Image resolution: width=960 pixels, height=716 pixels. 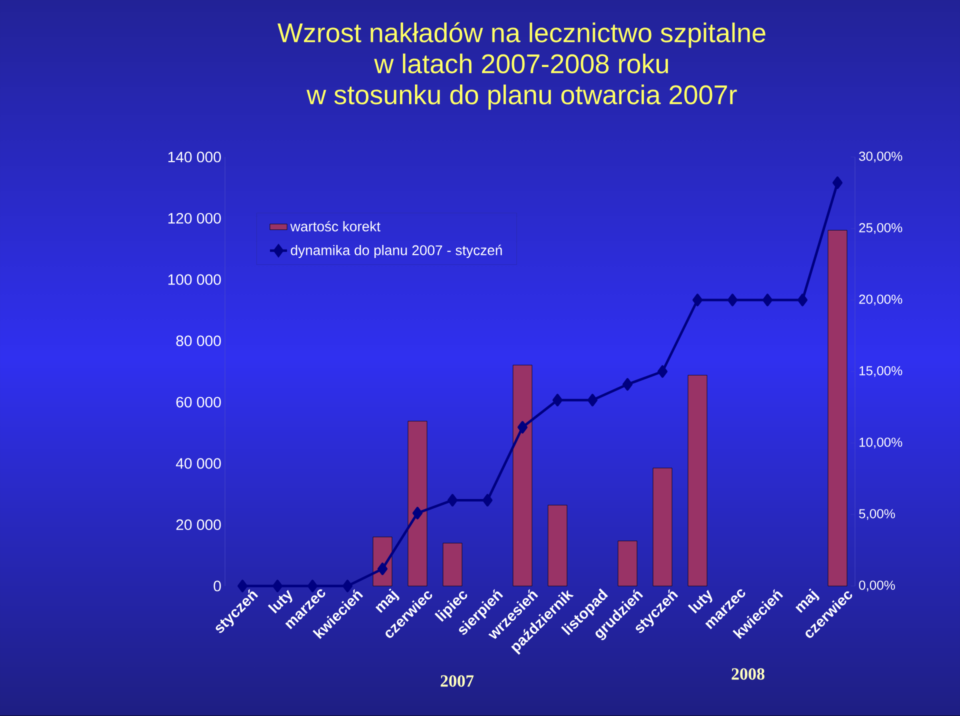 I want to click on y2-tick-label: 30,00%, so click(x=880, y=157).